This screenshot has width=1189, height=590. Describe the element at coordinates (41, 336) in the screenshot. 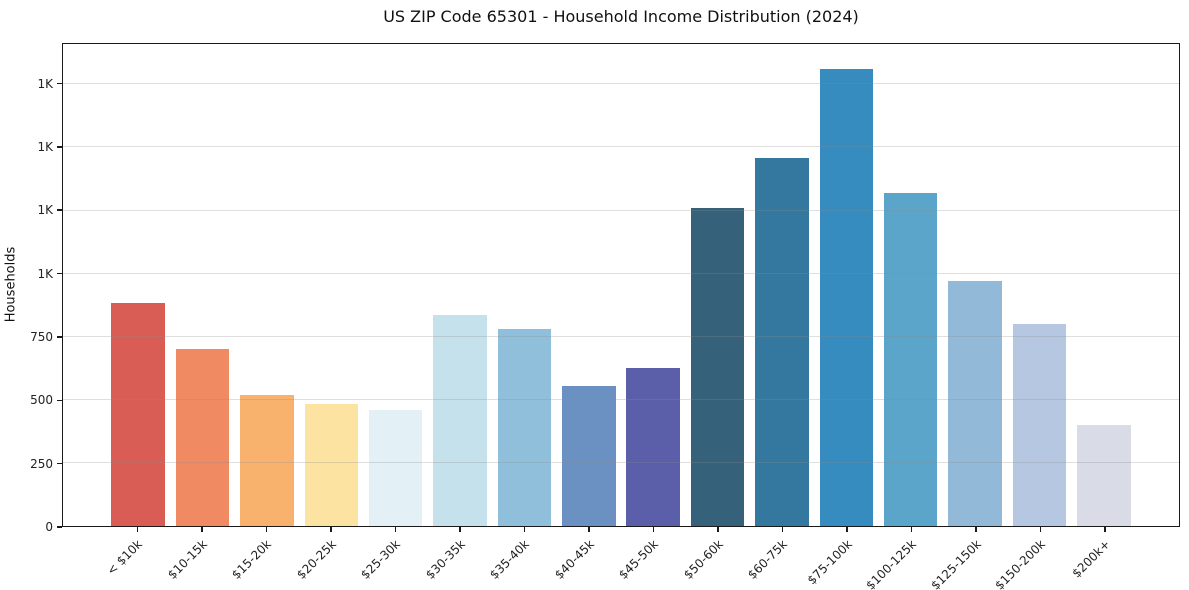

I see `y-tick-label: 750` at that location.